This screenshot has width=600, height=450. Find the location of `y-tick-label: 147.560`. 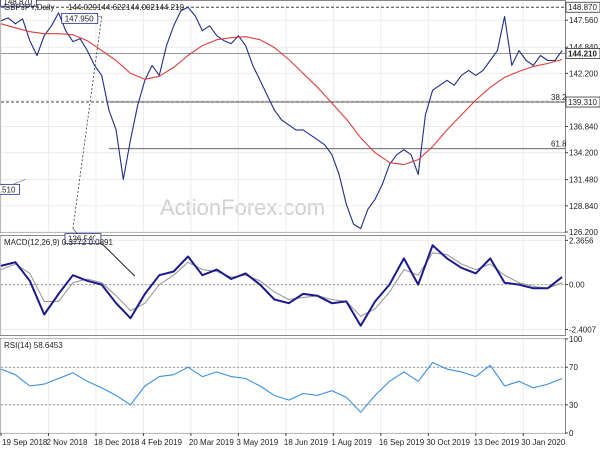

y-tick-label: 147.560 is located at coordinates (583, 20).